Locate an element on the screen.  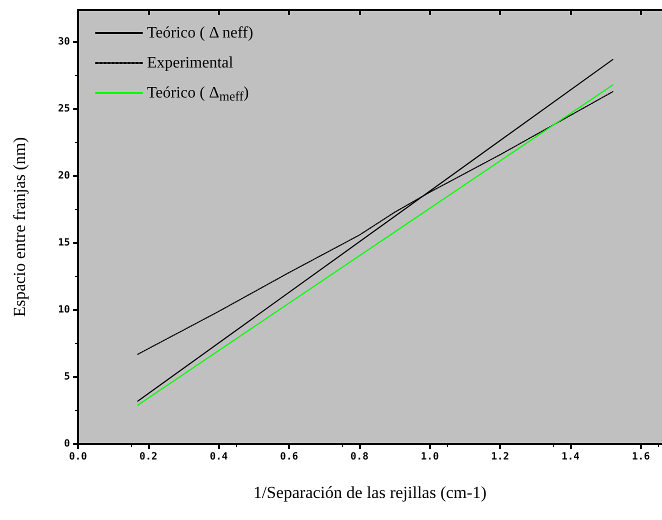
legend-label: Teórico ( Δ neff) is located at coordinates (200, 33).